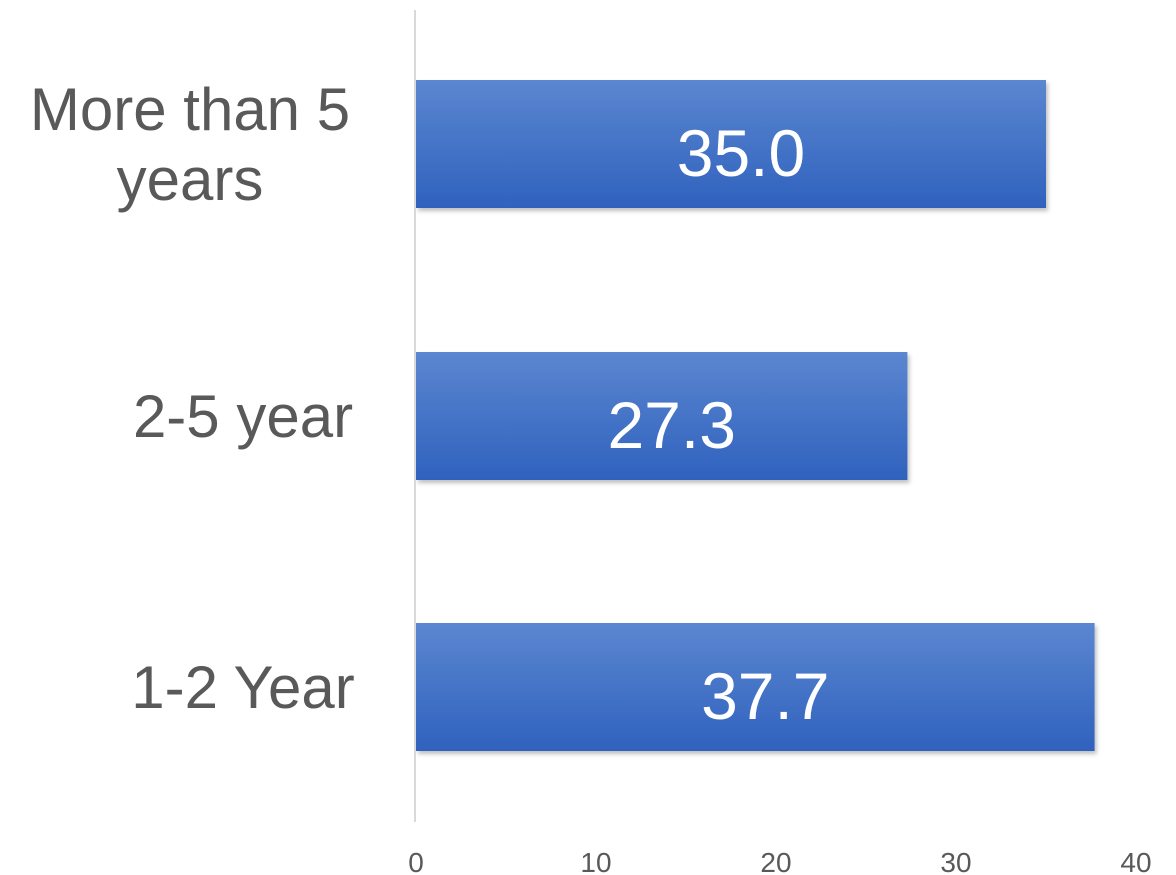 The height and width of the screenshot is (875, 1176). I want to click on x-tick-label-20: 20, so click(775, 861).